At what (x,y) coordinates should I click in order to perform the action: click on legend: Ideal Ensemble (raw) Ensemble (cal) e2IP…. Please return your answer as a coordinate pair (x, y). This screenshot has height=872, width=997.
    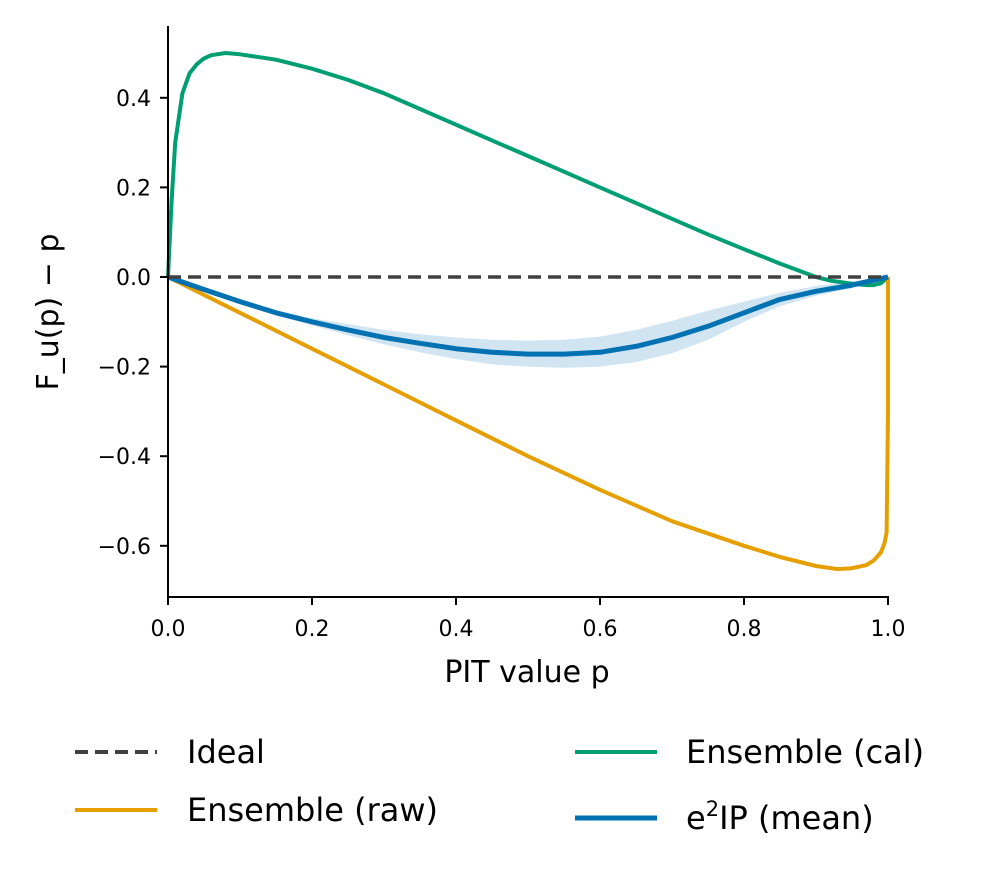
    Looking at the image, I should click on (499, 785).